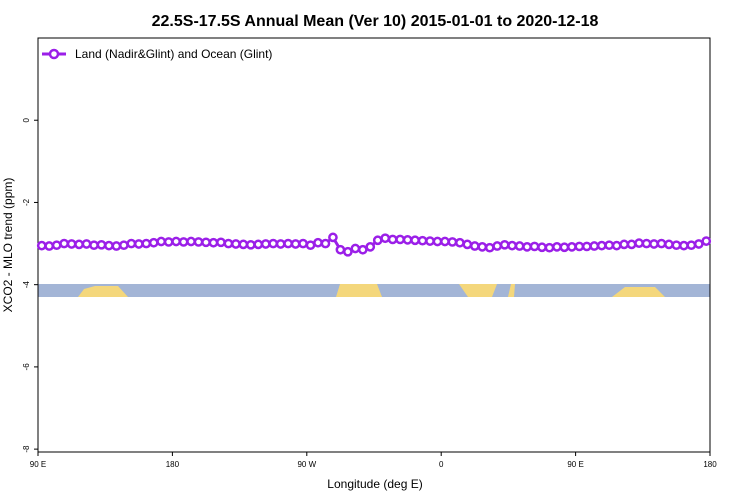 This screenshot has width=750, height=500. What do you see at coordinates (173, 54) in the screenshot?
I see `legend-label: Land (Nadir&Glint) and Ocean (Glint)` at bounding box center [173, 54].